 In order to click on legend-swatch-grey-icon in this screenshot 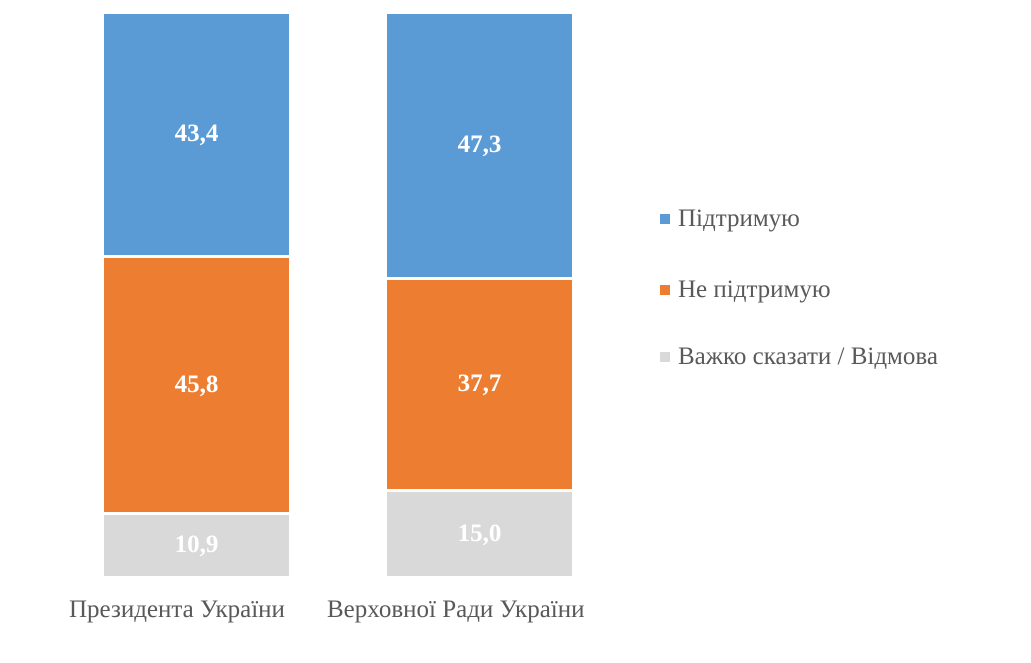, I will do `click(665, 357)`.